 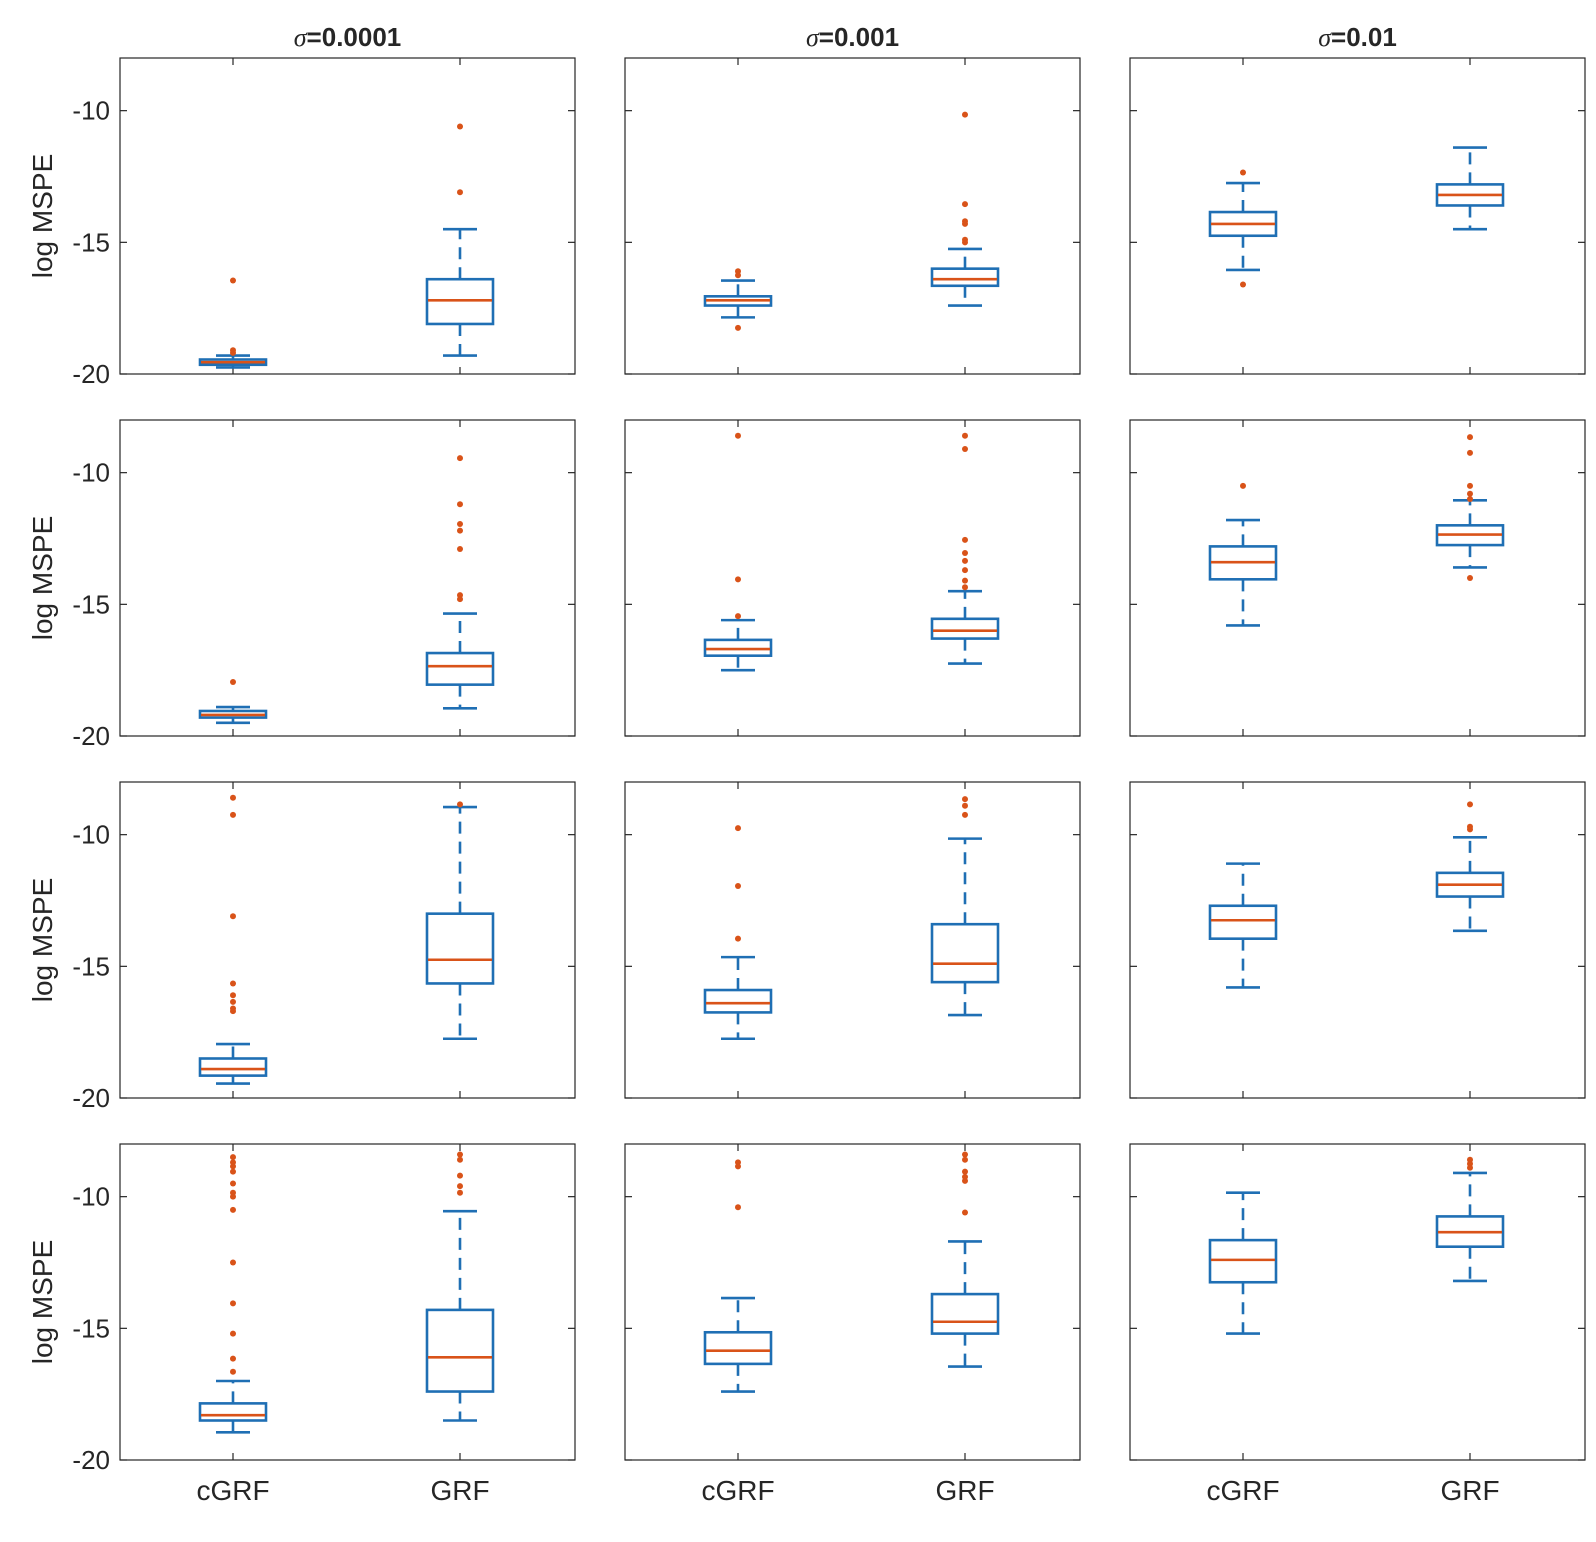 I want to click on panel-r4c2: cGRF GRF, so click(x=852, y=1324).